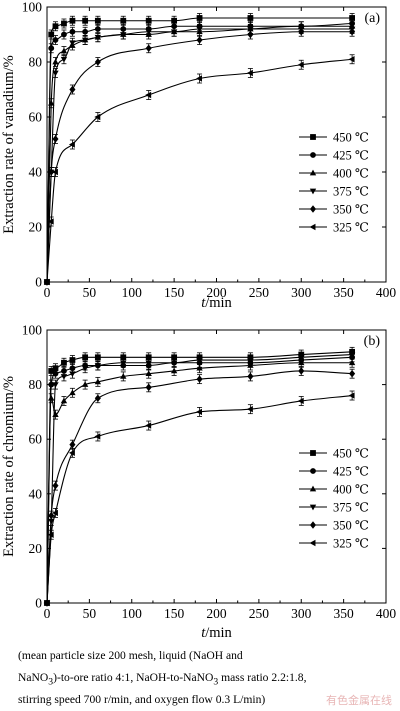 The height and width of the screenshot is (711, 400). I want to click on caption-subscript: 3, so click(216, 682).